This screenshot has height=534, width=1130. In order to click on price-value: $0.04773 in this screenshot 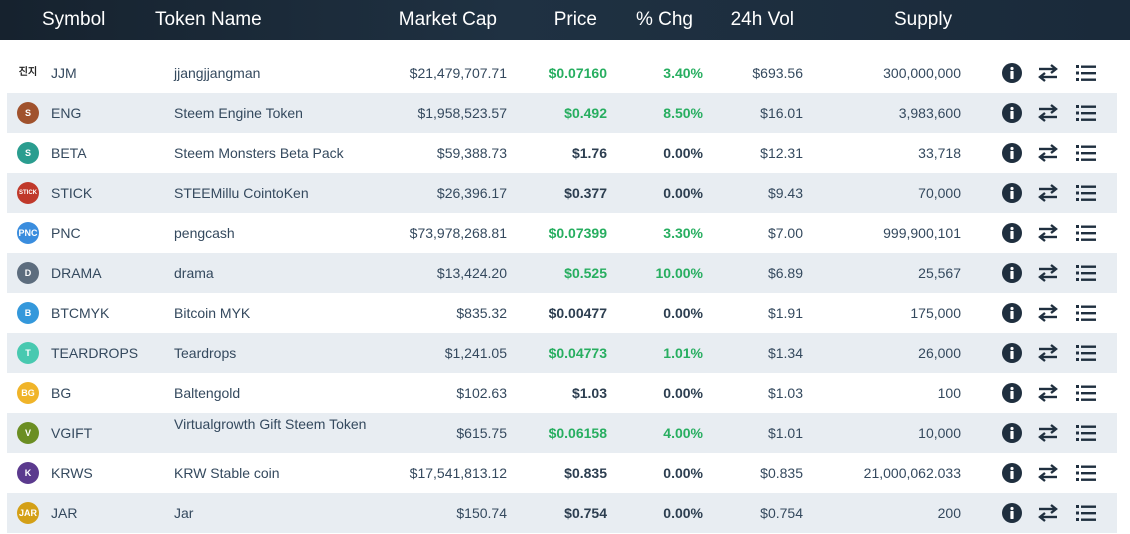, I will do `click(577, 353)`.